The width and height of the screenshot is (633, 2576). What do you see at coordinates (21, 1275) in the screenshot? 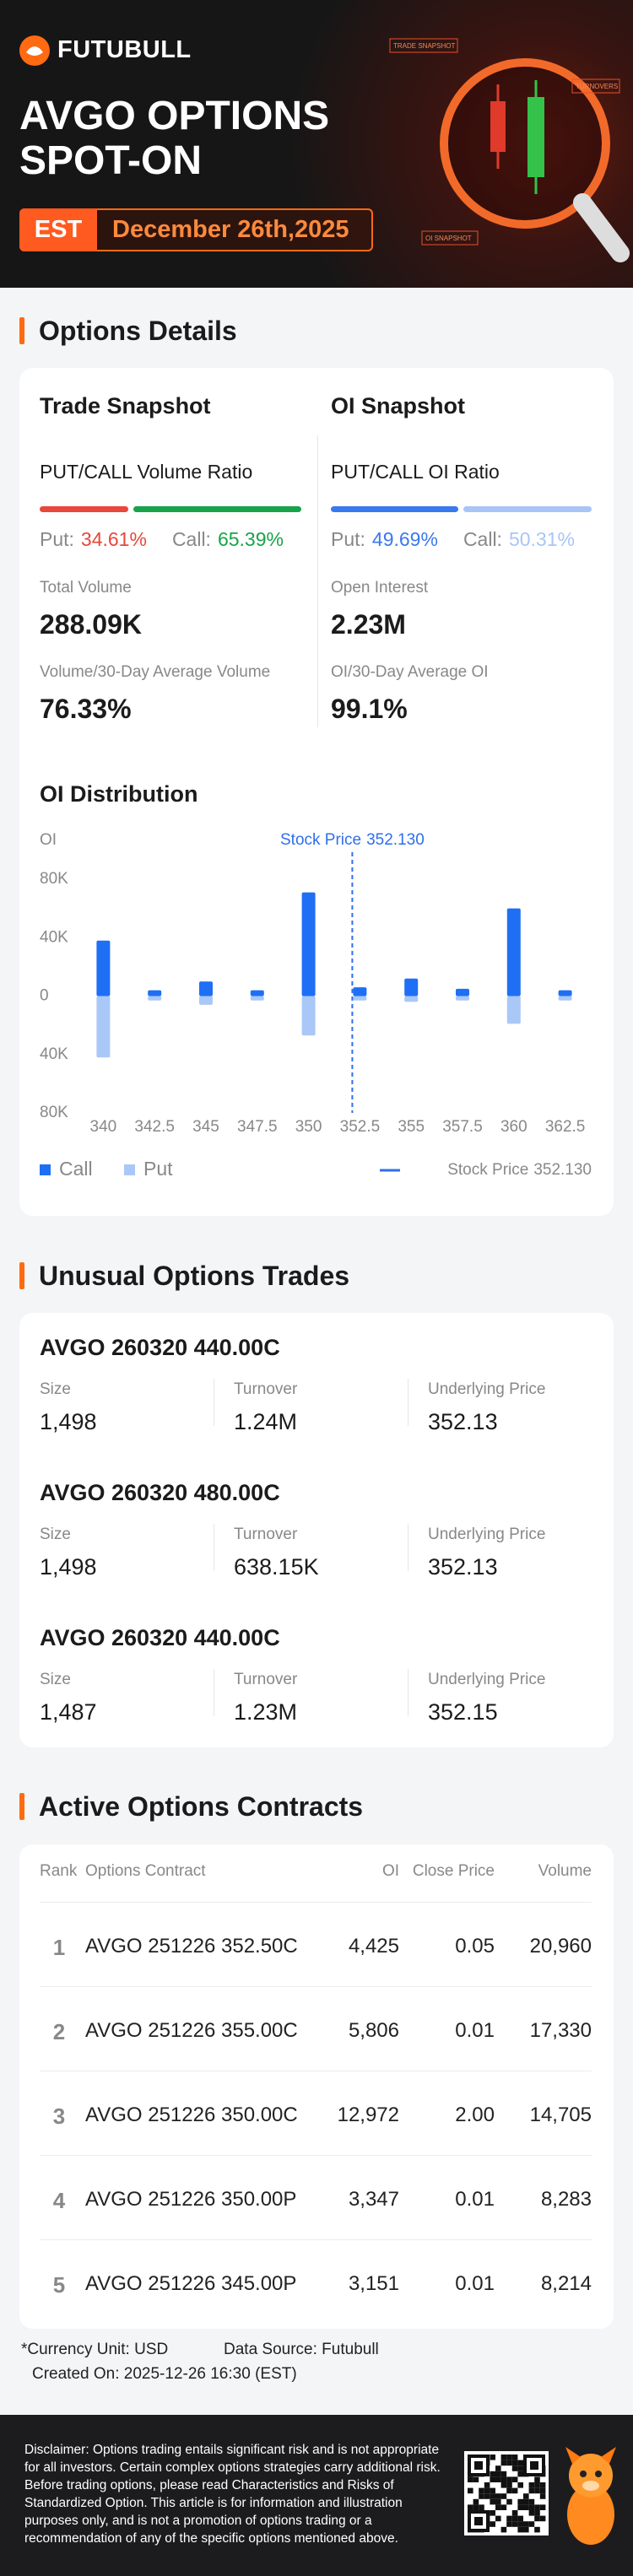
I see `section-marker` at bounding box center [21, 1275].